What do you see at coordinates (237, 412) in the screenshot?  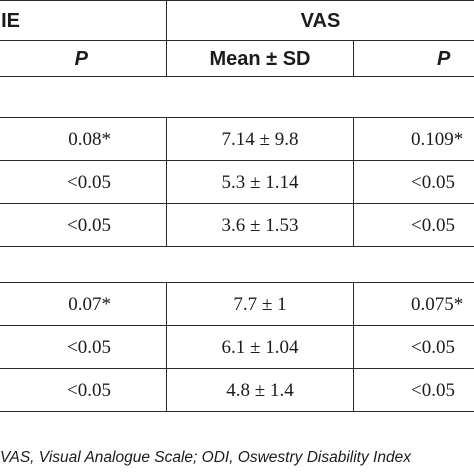 I see `rule-group-2-bottom` at bounding box center [237, 412].